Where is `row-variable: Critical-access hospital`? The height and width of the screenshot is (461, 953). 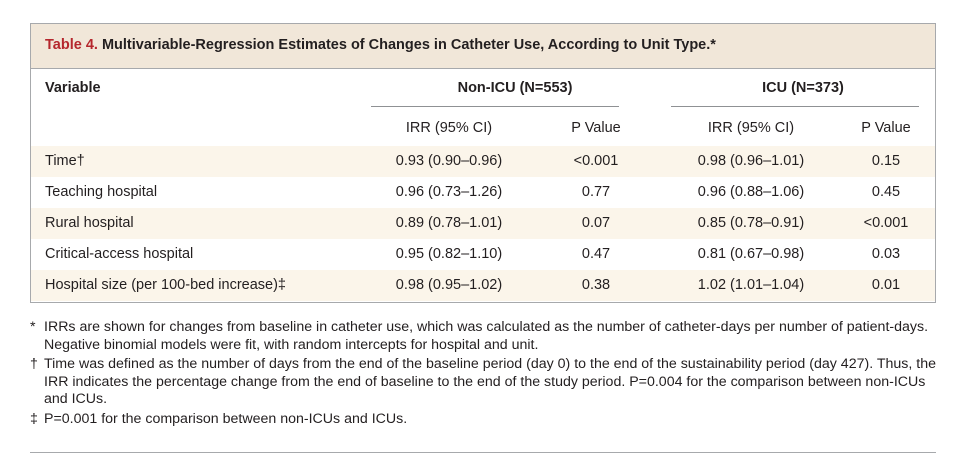 row-variable: Critical-access hospital is located at coordinates (119, 254).